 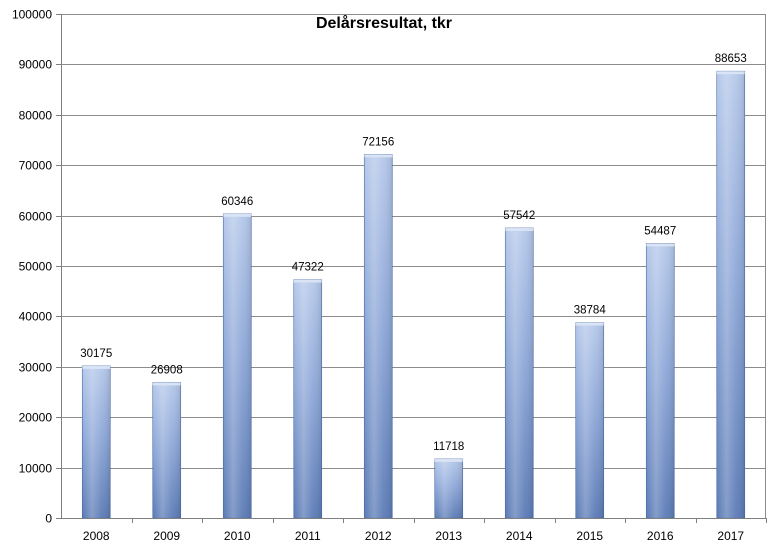 What do you see at coordinates (660, 381) in the screenshot?
I see `bar-shine-2016` at bounding box center [660, 381].